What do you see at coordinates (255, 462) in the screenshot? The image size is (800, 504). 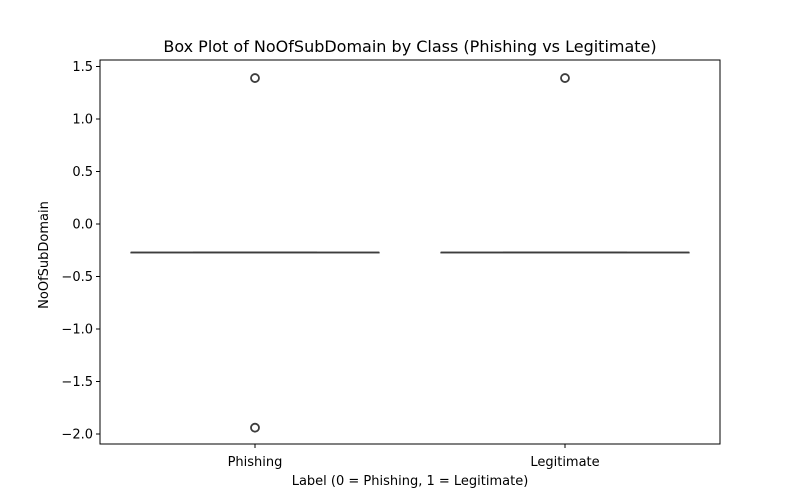 I see `x-tick-label: Phishing` at bounding box center [255, 462].